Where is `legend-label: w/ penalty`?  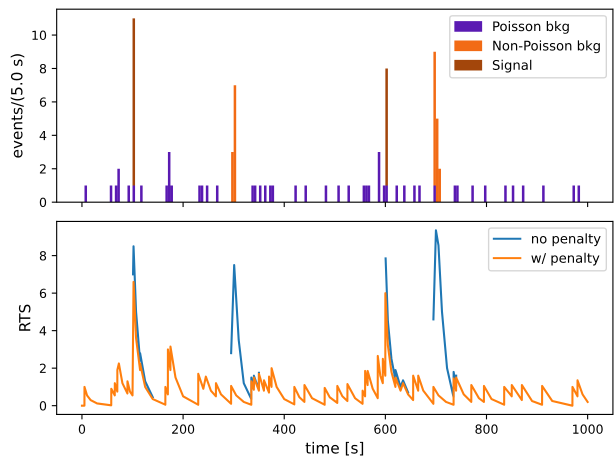
legend-label: w/ penalty is located at coordinates (565, 259).